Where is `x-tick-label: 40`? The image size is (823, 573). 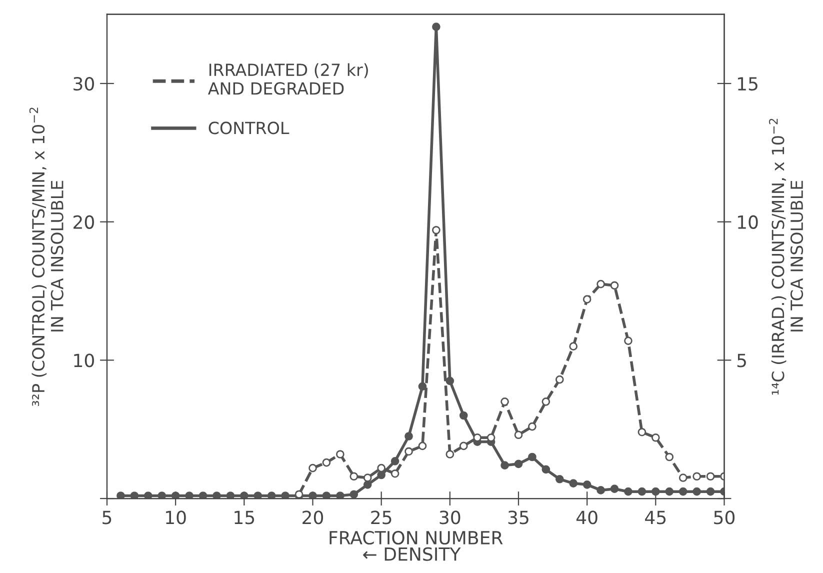 x-tick-label: 40 is located at coordinates (587, 517).